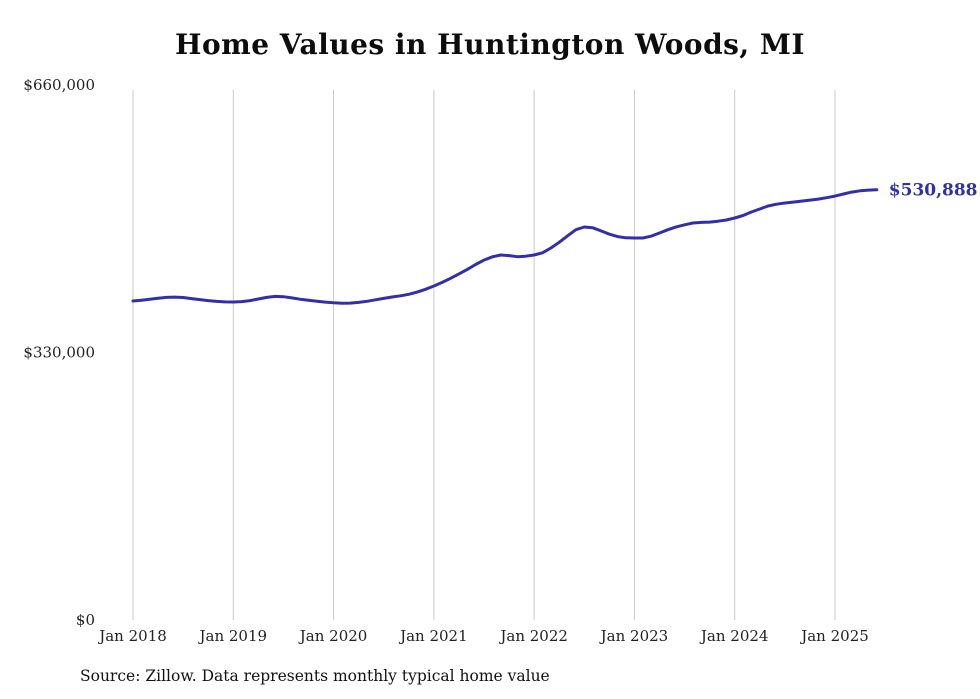  What do you see at coordinates (233, 636) in the screenshot?
I see `x-axis-label: Jan 2019` at bounding box center [233, 636].